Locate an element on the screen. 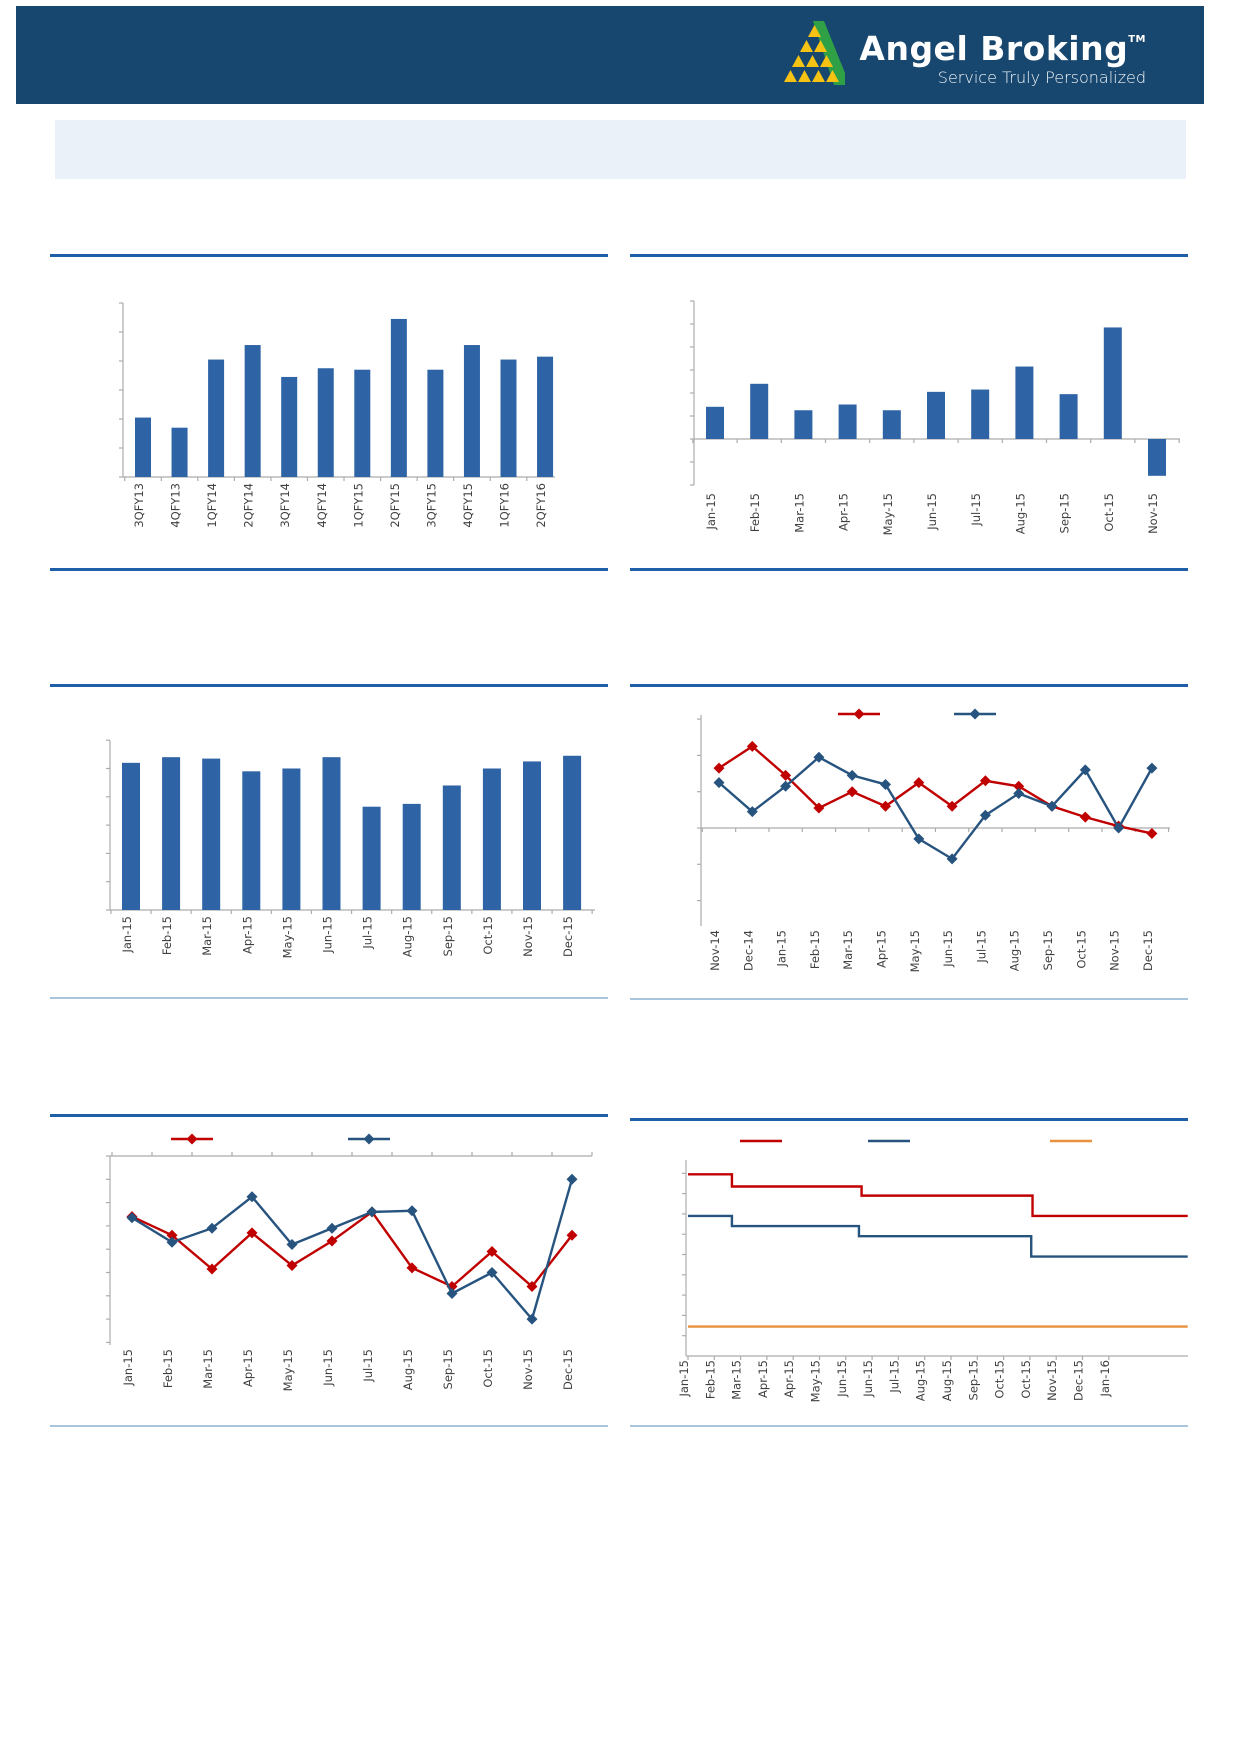 This screenshot has height=1754, width=1240. line-series is located at coordinates (352, 1250).